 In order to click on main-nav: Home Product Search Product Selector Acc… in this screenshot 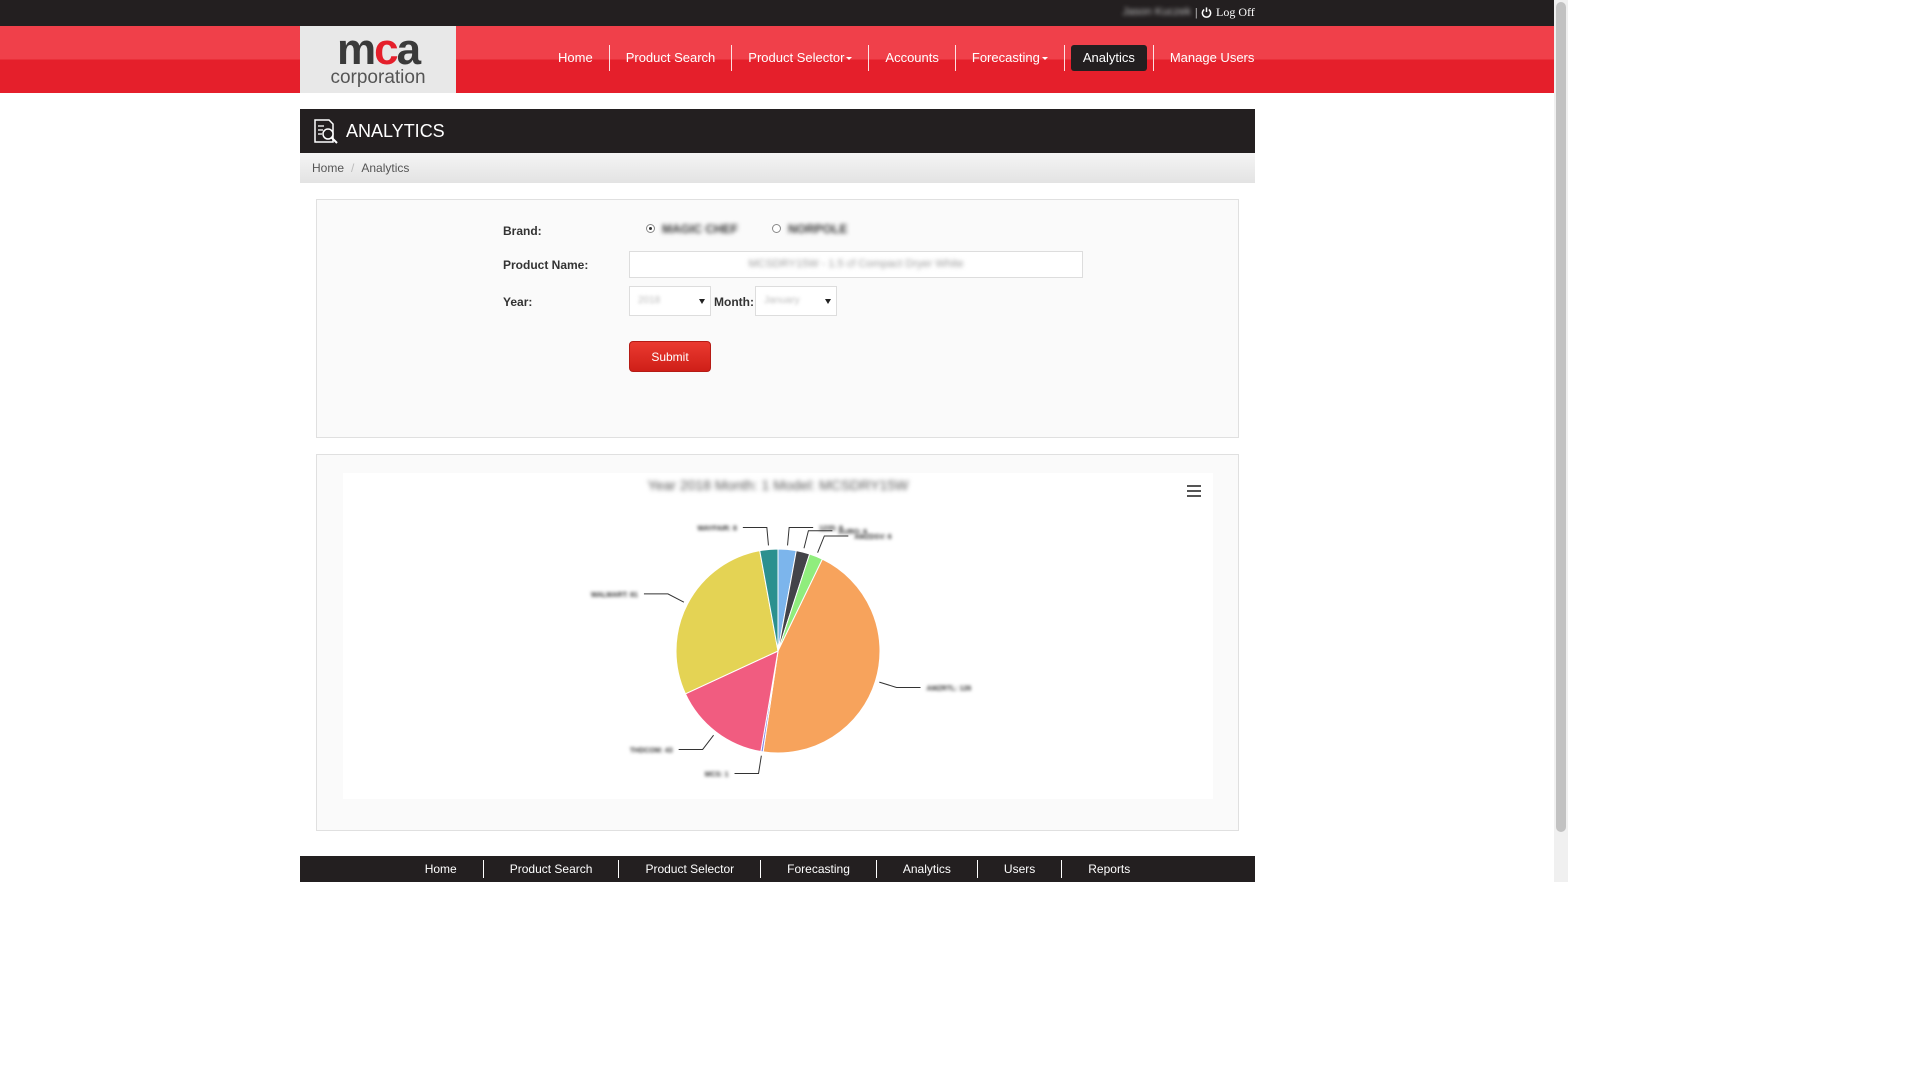, I will do `click(906, 58)`.